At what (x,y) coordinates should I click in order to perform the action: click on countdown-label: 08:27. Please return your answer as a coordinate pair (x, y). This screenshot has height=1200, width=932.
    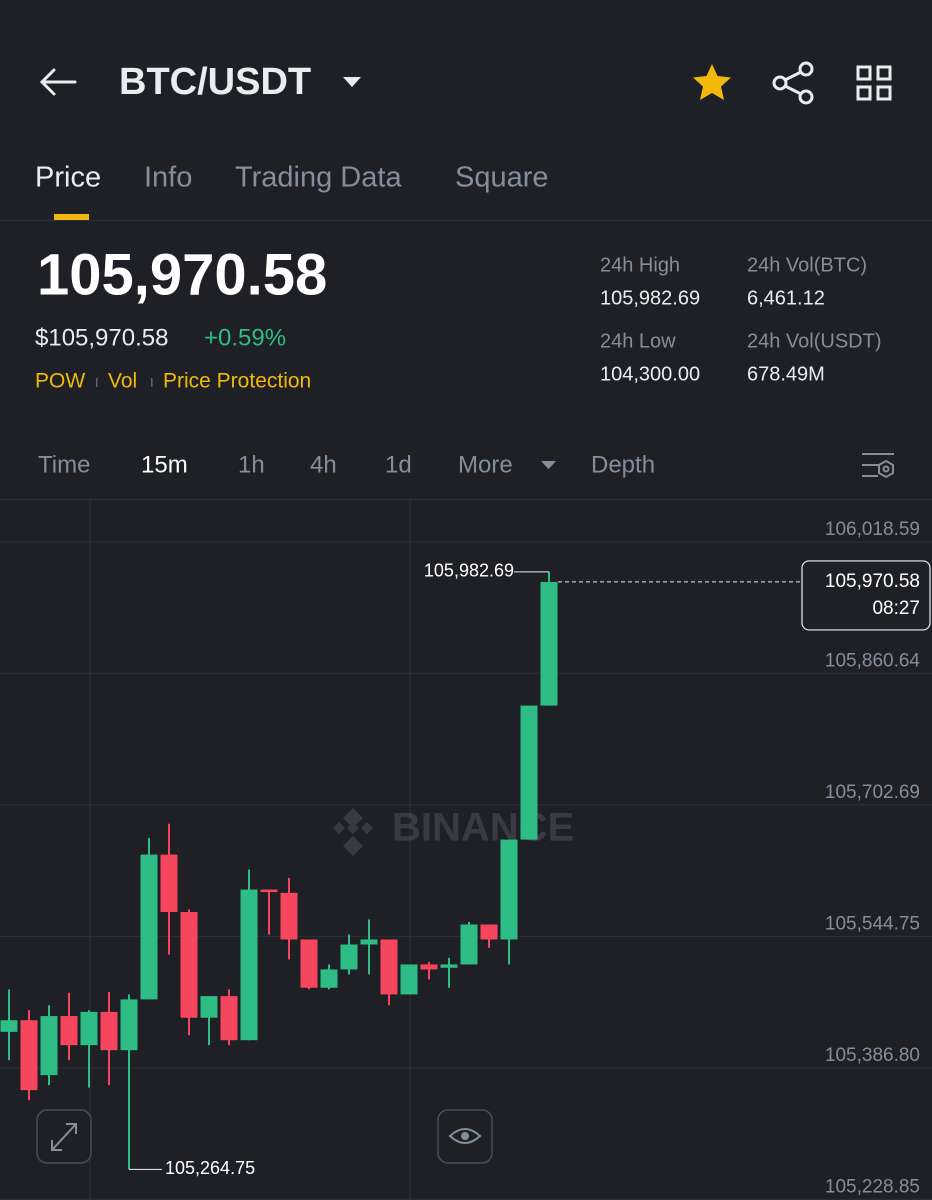
    Looking at the image, I should click on (896, 608).